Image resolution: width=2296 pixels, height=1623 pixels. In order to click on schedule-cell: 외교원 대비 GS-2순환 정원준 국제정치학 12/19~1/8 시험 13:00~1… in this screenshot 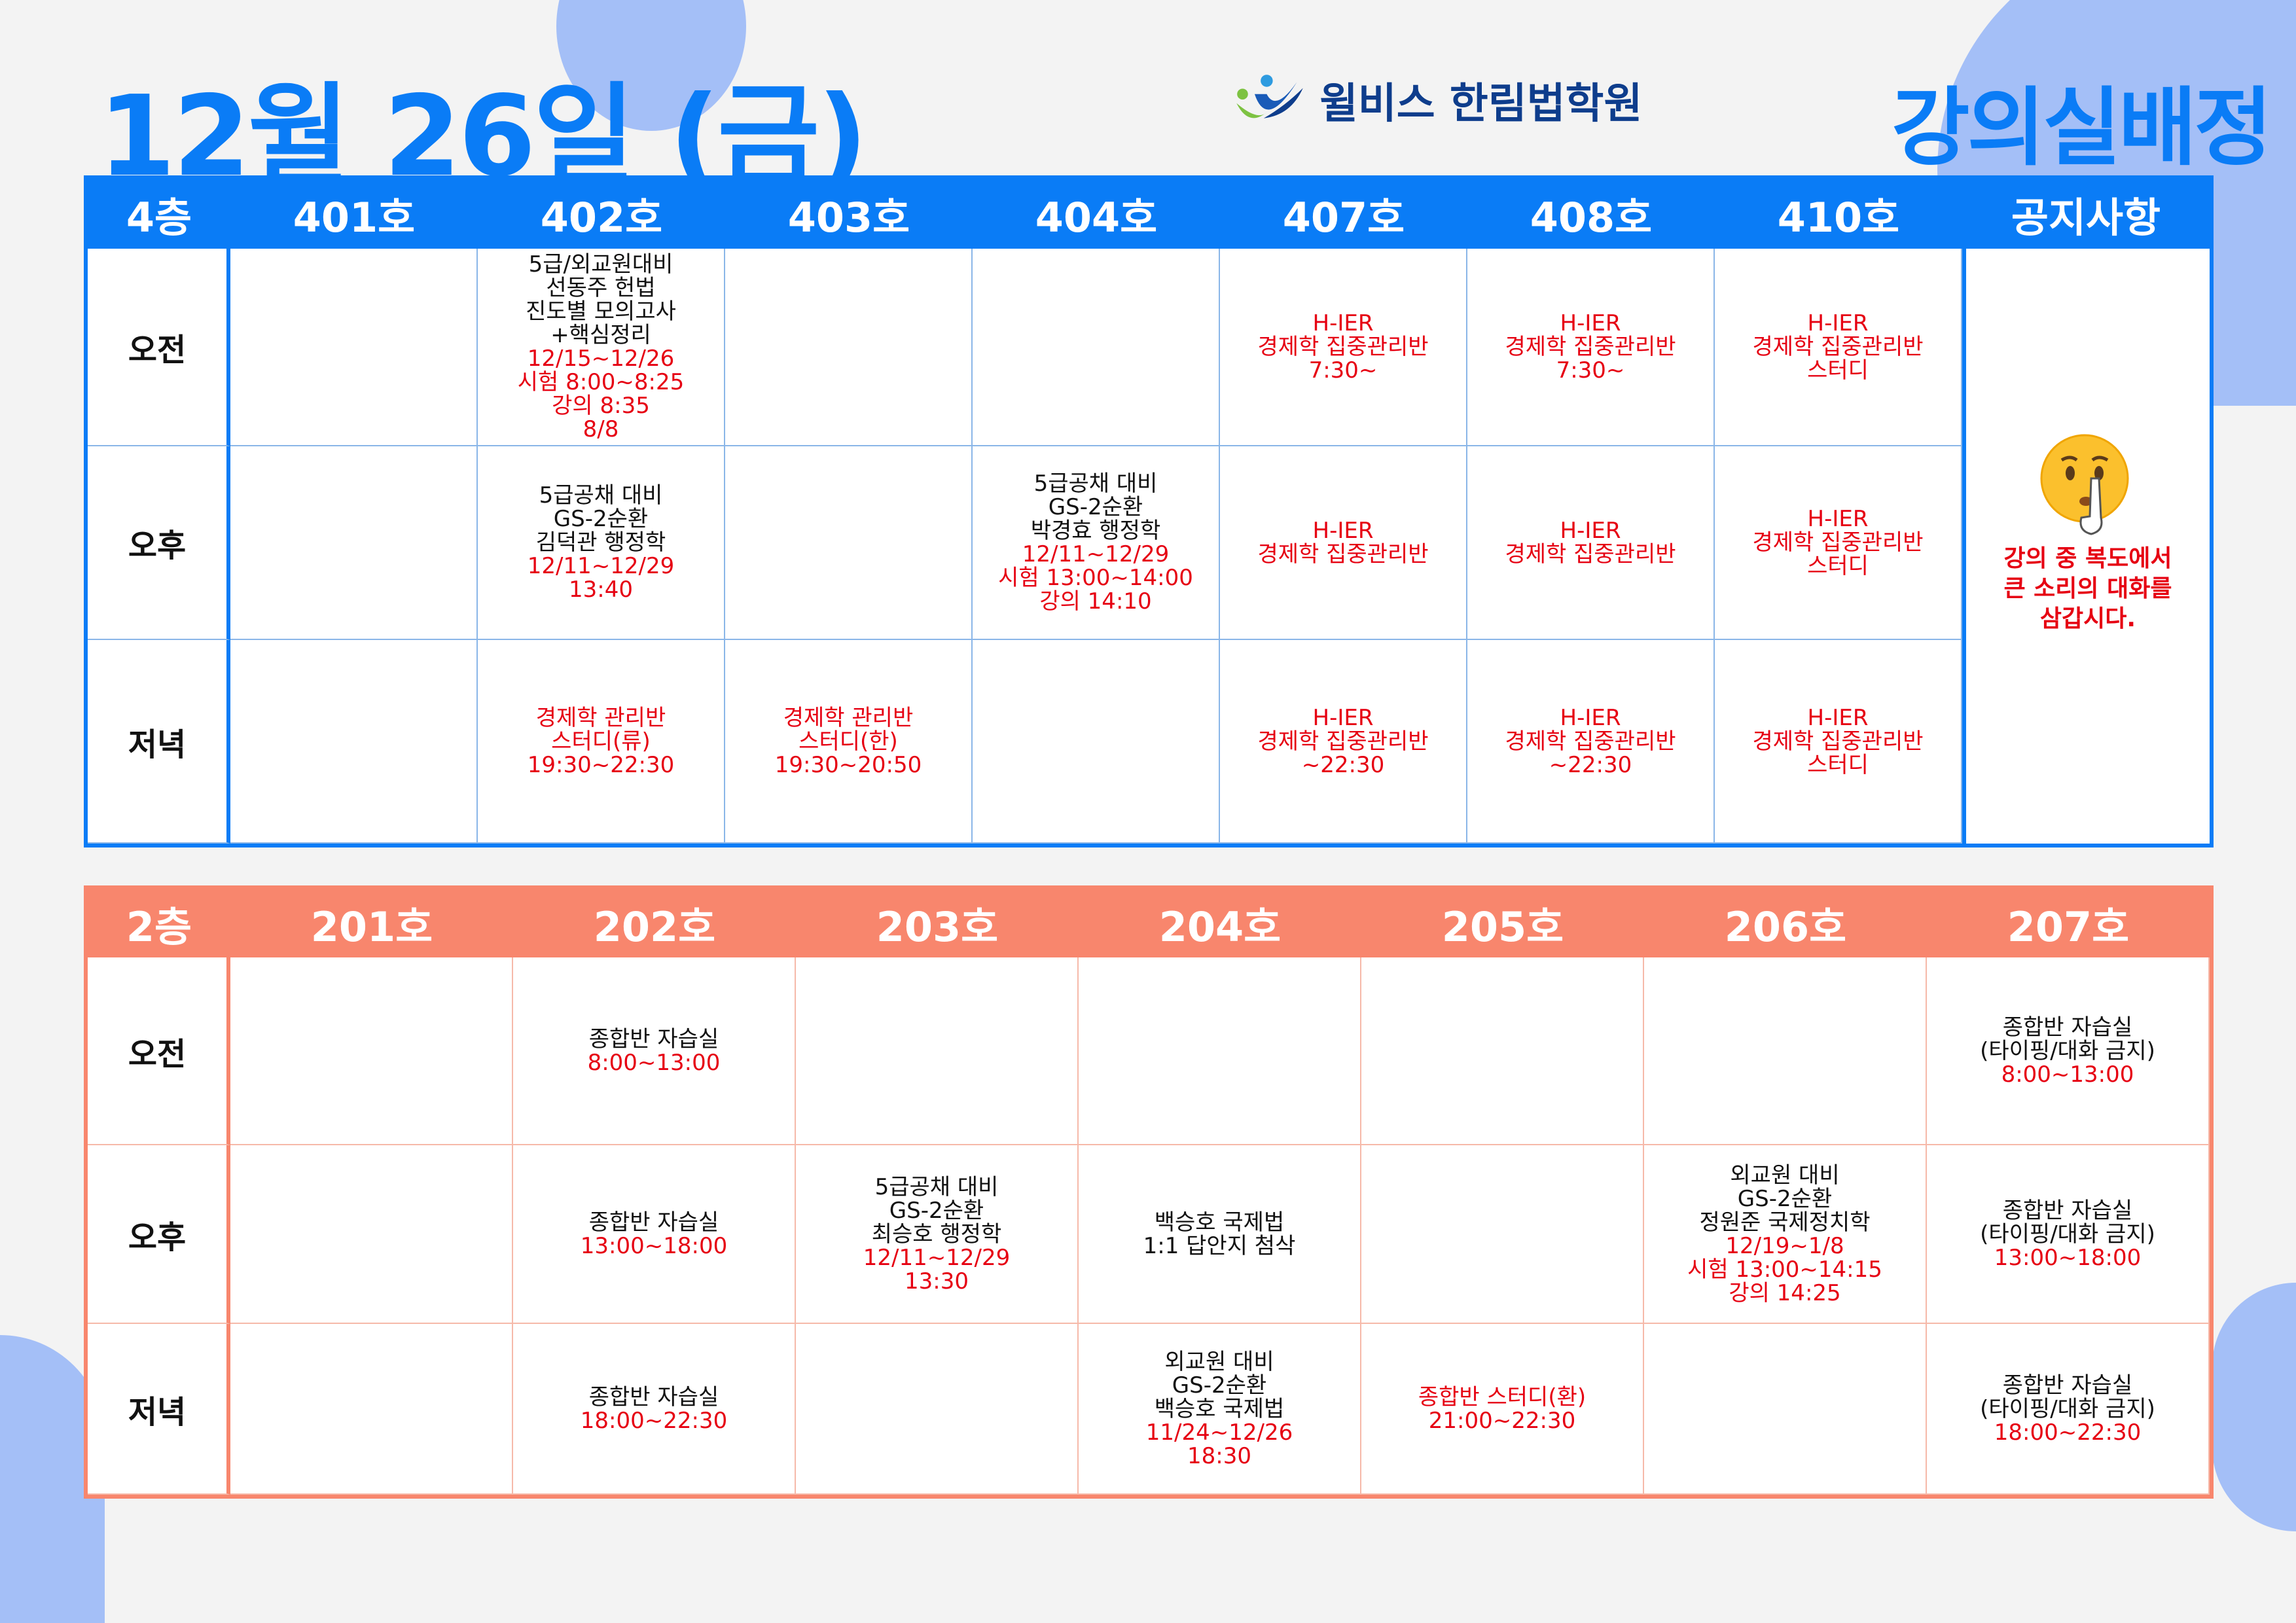, I will do `click(1785, 1234)`.